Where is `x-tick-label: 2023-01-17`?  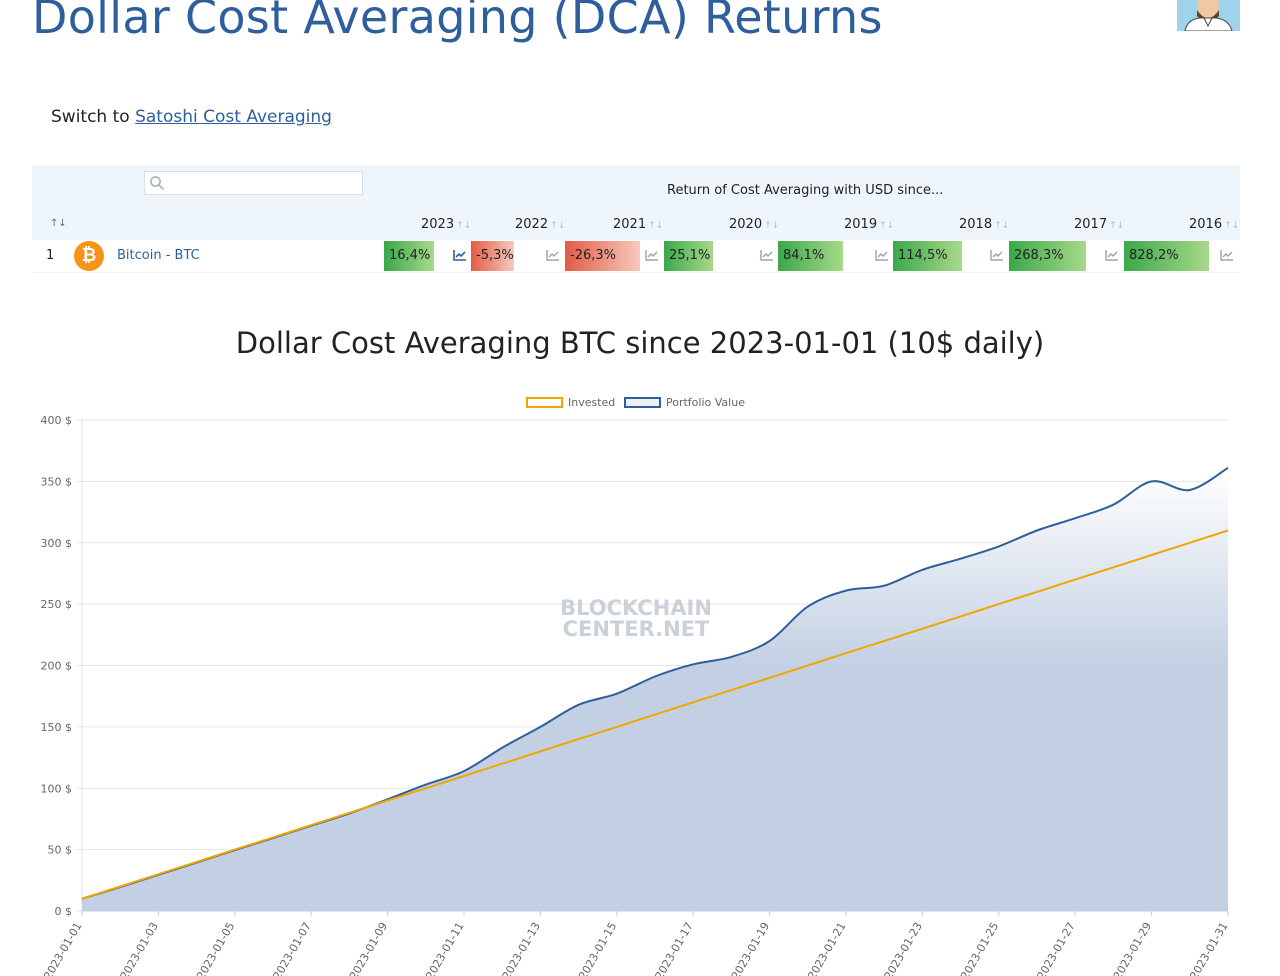
x-tick-label: 2023-01-17 is located at coordinates (674, 948).